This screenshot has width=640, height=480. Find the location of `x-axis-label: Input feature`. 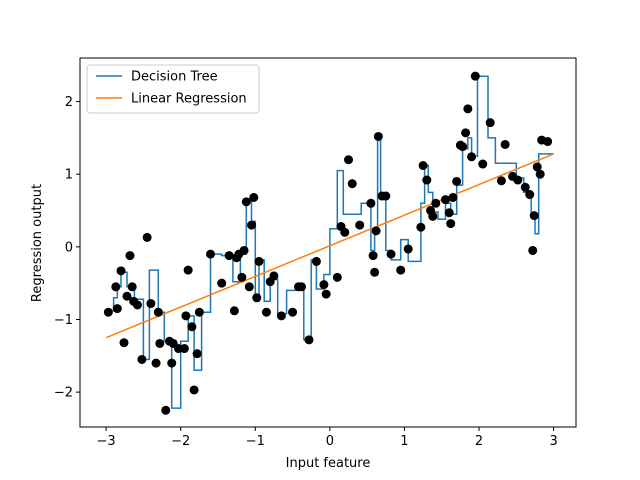

x-axis-label: Input feature is located at coordinates (328, 463).